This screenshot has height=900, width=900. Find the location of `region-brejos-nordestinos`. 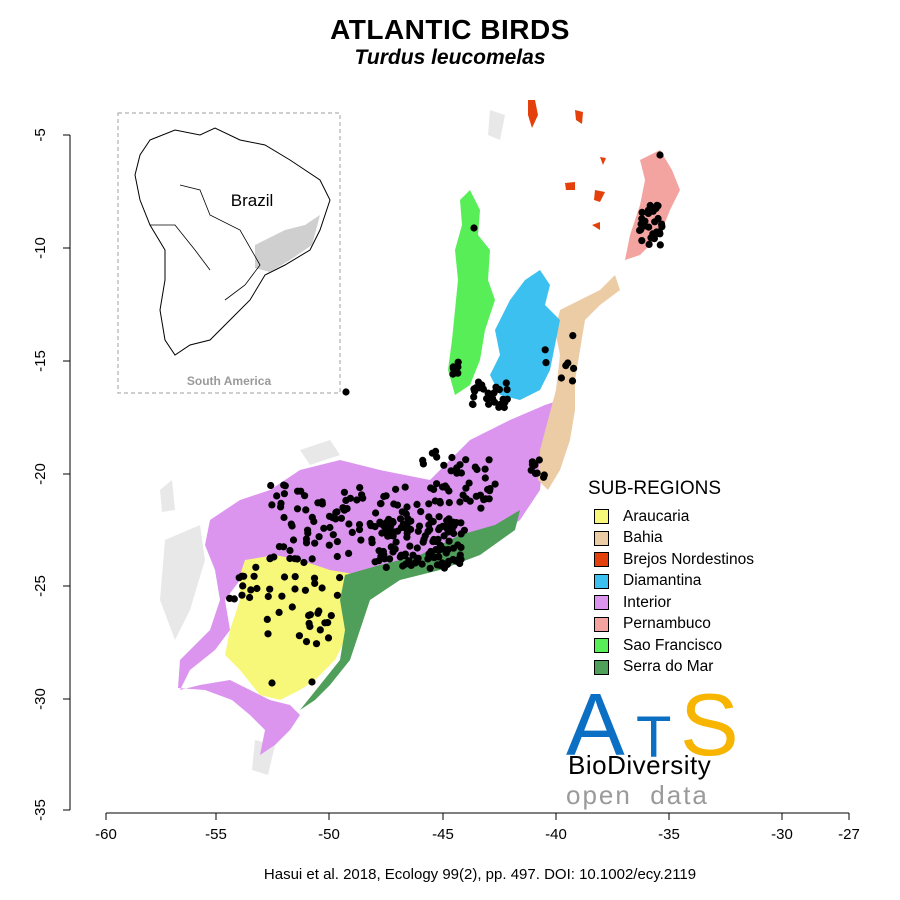

region-brejos-nordestinos is located at coordinates (567, 165).